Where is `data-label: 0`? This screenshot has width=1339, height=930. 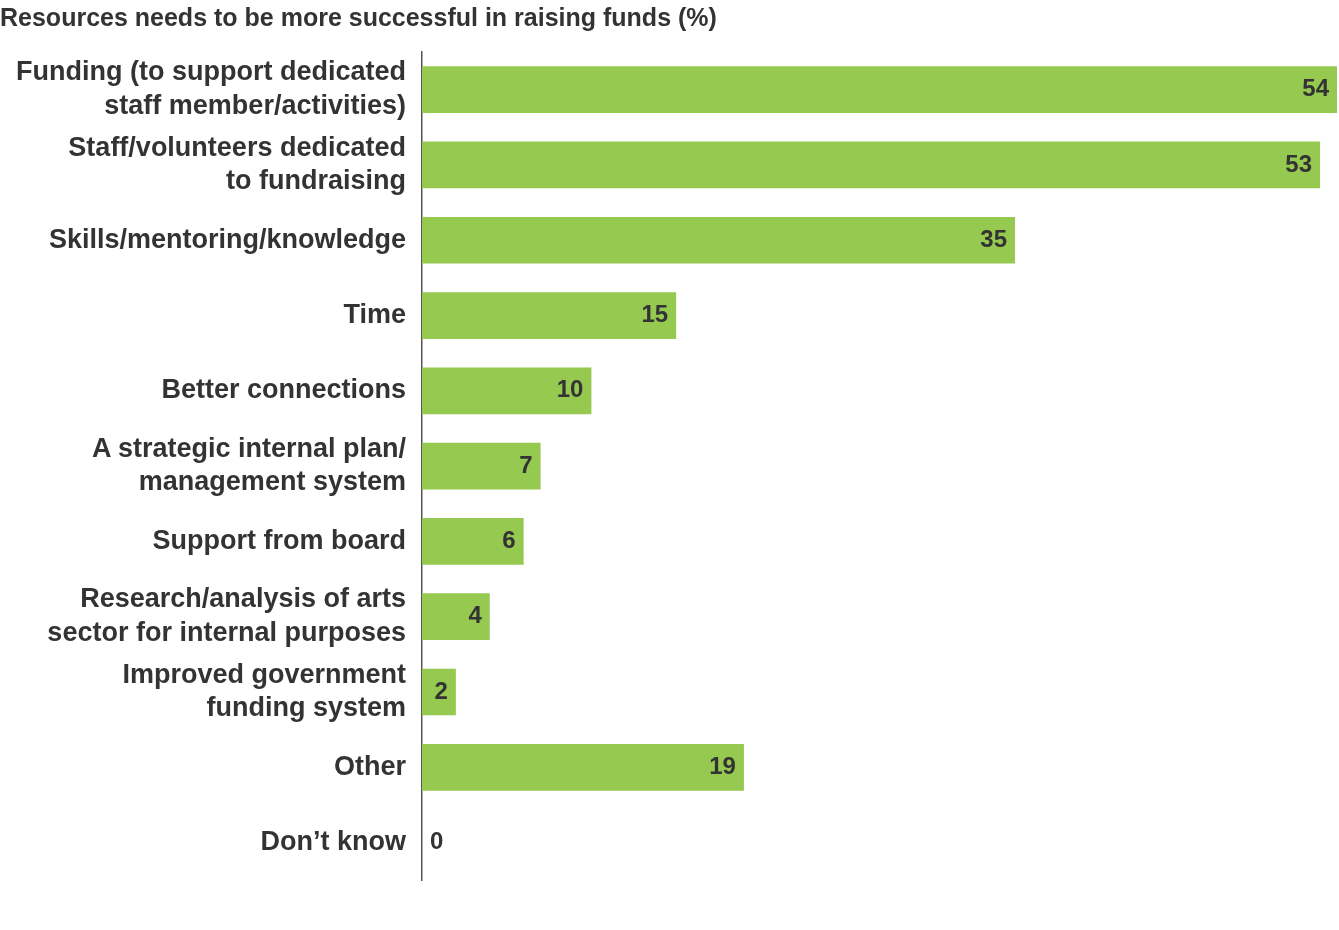
data-label: 0 is located at coordinates (436, 841).